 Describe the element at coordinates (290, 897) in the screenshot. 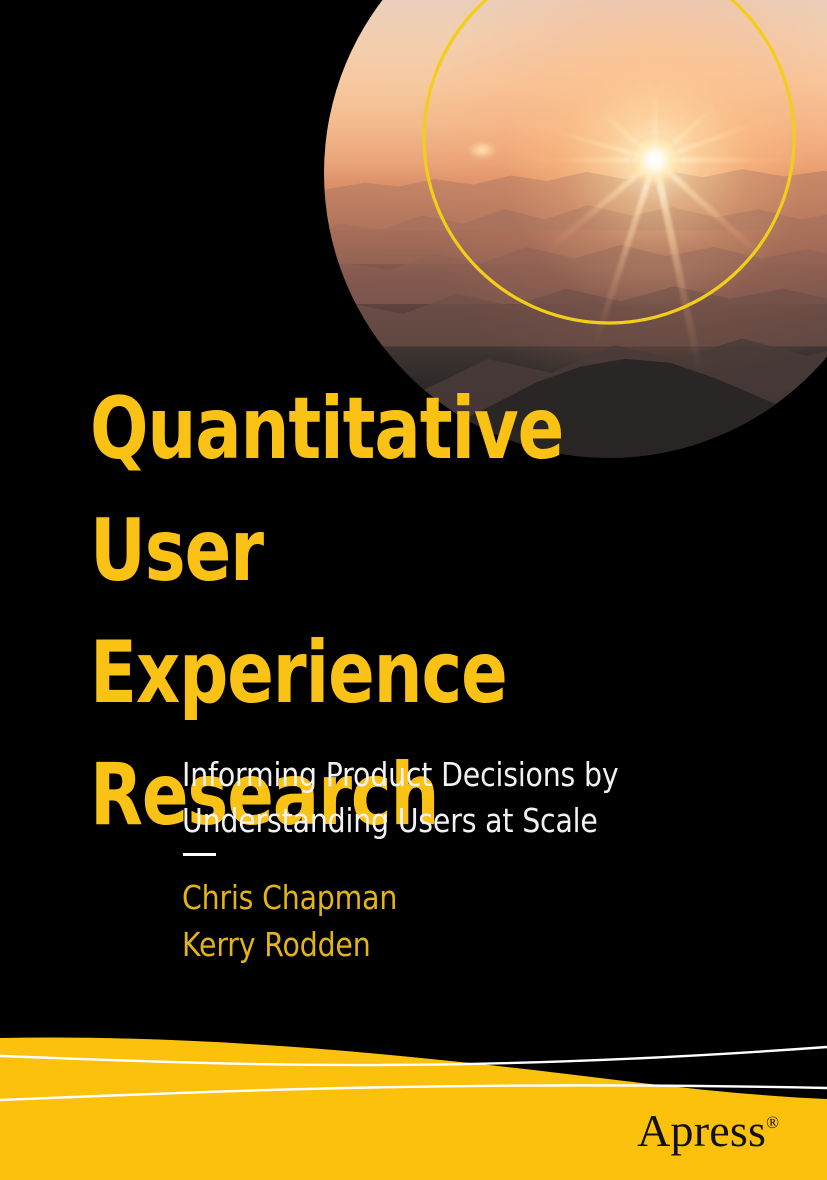

I see `author-name: Chris Chapman` at that location.